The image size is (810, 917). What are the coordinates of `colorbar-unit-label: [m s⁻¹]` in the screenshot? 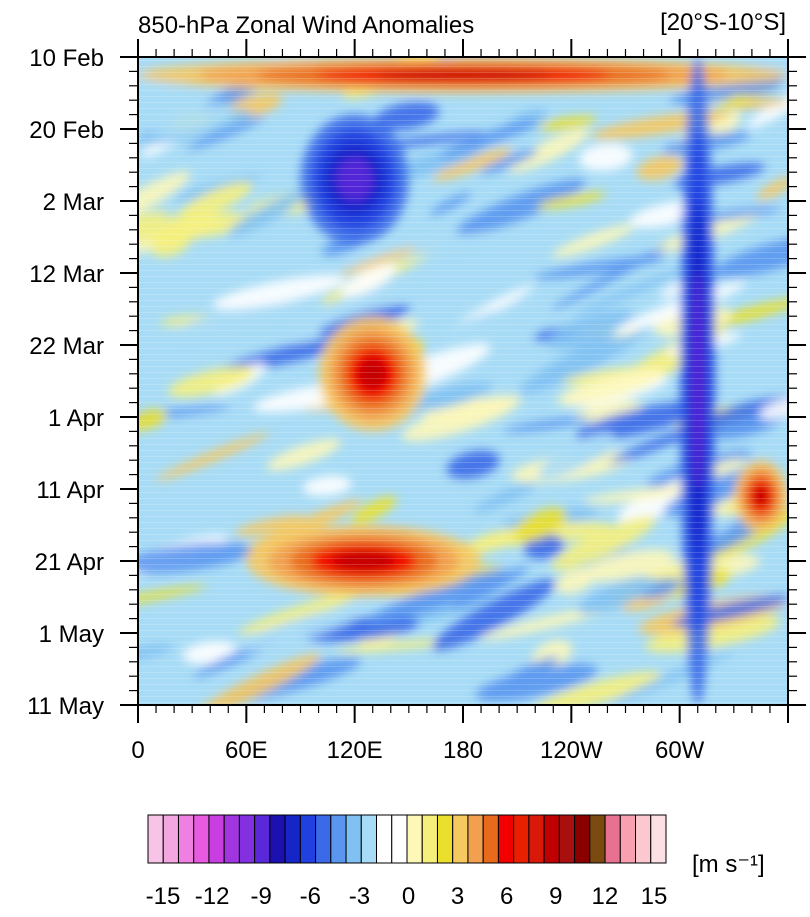 It's located at (728, 864).